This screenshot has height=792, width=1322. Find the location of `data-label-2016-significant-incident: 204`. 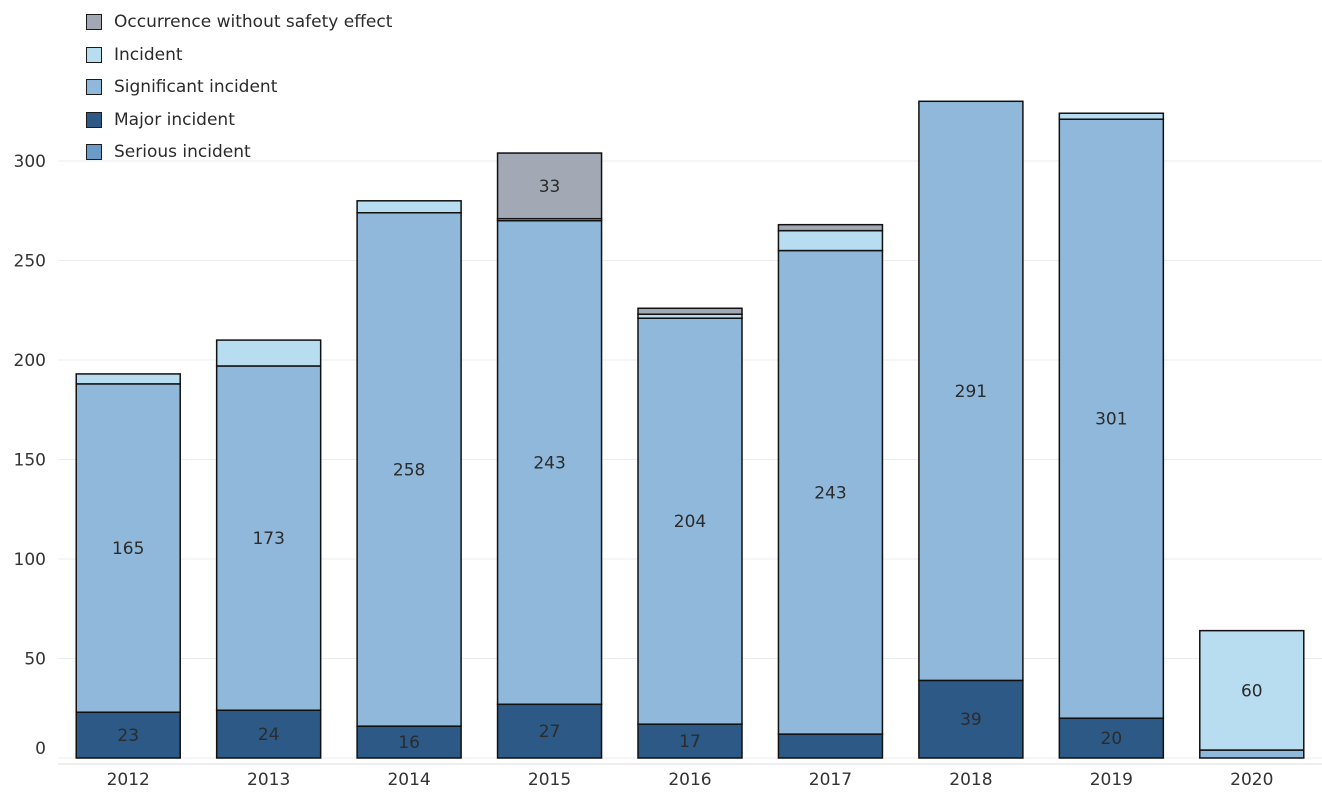

data-label-2016-significant-incident: 204 is located at coordinates (690, 522).